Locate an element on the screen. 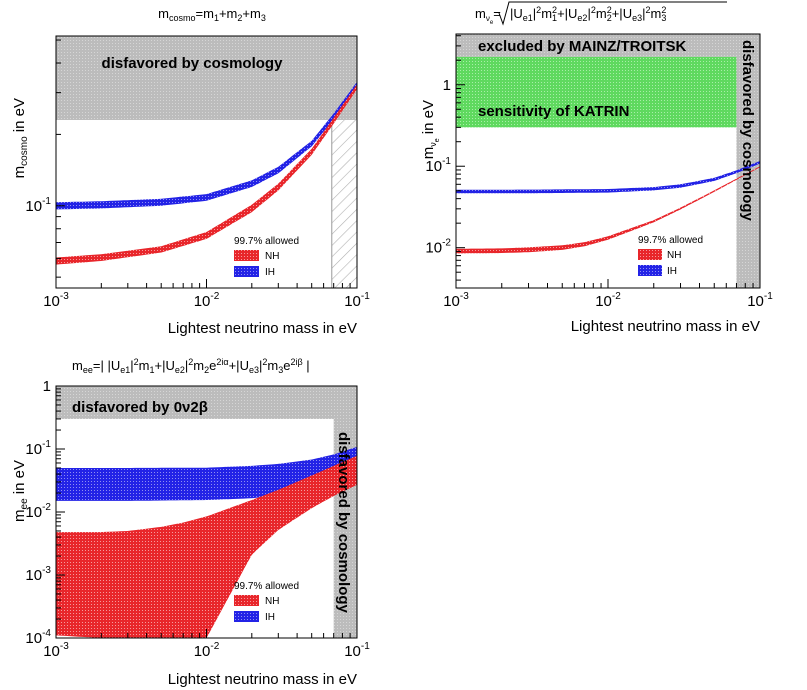 The height and width of the screenshot is (690, 807). xtick-label-beta-0: 10⁻³ is located at coordinates (456, 300).